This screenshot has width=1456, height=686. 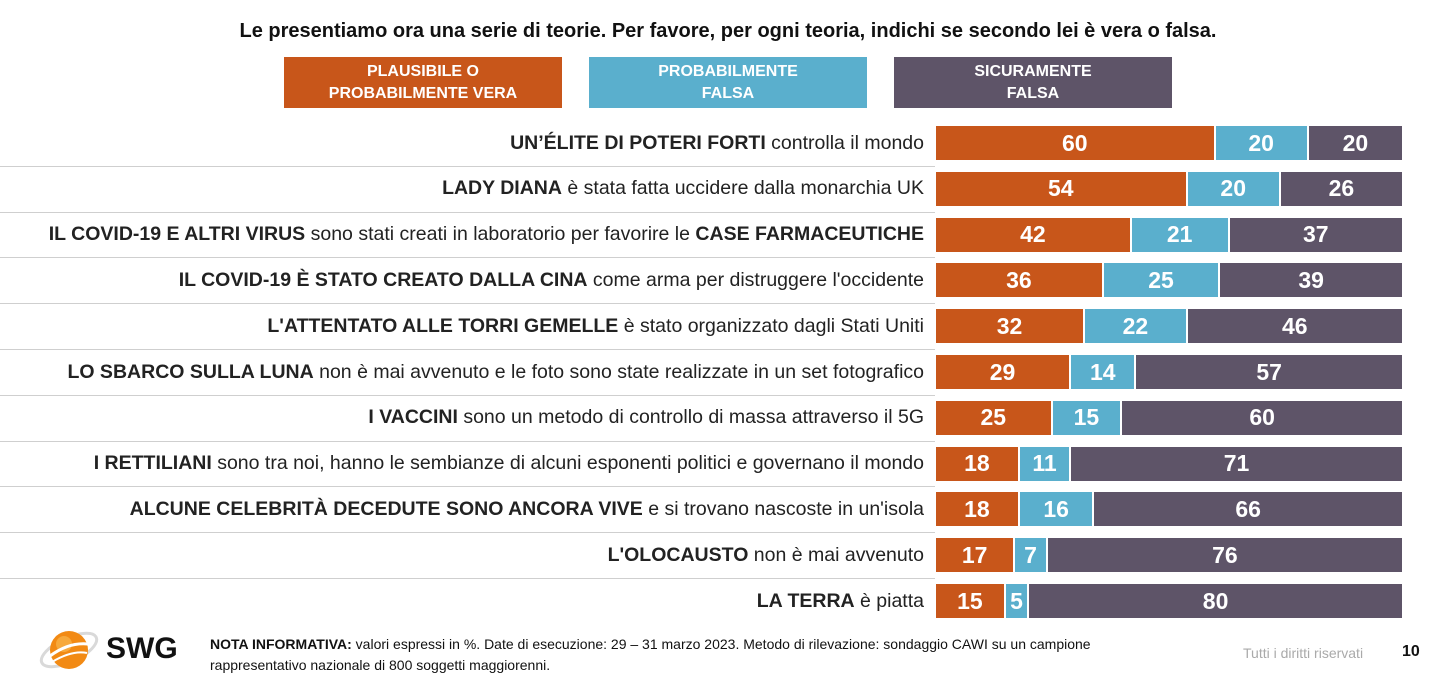 I want to click on stacked-bar: 15 5 80, so click(x=1169, y=601).